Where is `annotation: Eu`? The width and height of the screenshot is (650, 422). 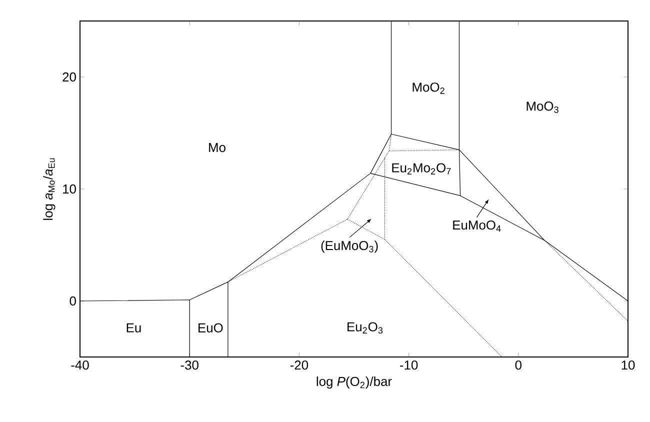
annotation: Eu is located at coordinates (133, 327).